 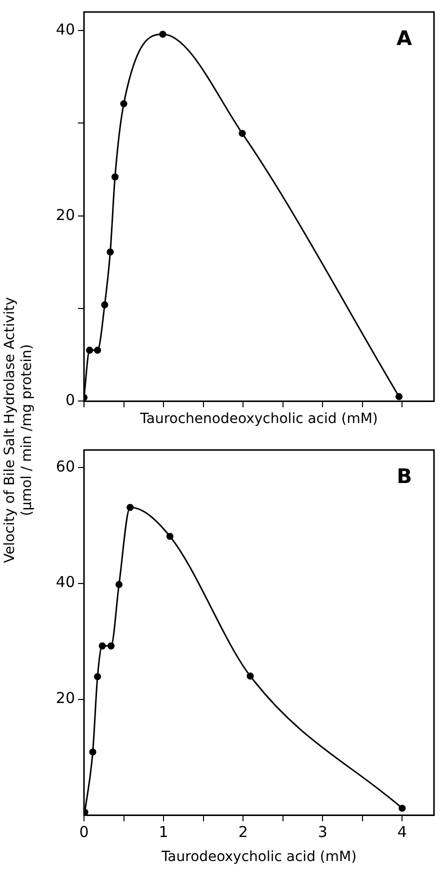 I want to click on x-tick-label: 0, so click(x=84, y=832).